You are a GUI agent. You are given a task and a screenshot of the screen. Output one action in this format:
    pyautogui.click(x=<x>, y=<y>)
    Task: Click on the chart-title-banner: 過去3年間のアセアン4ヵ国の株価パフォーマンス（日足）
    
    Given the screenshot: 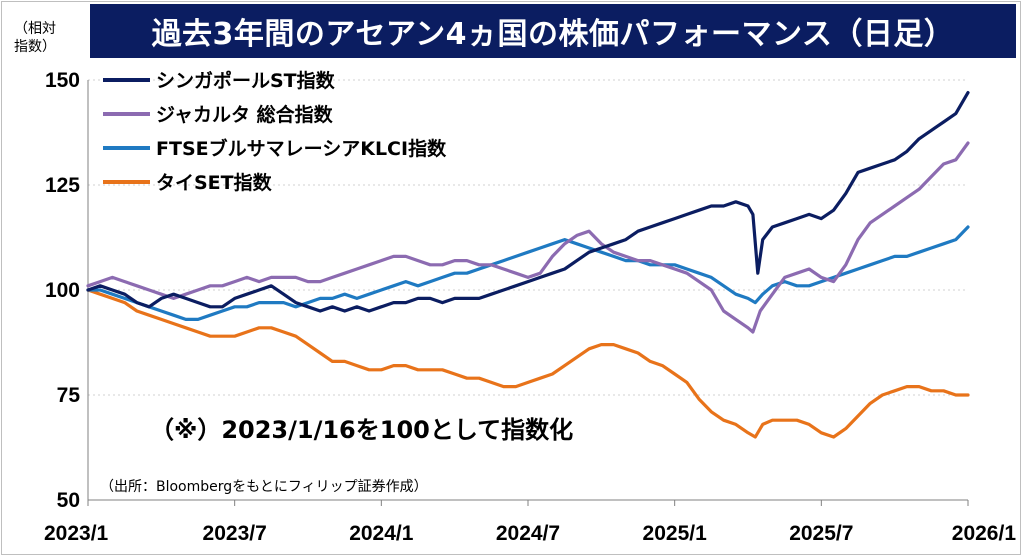 What is the action you would take?
    pyautogui.click(x=553, y=31)
    